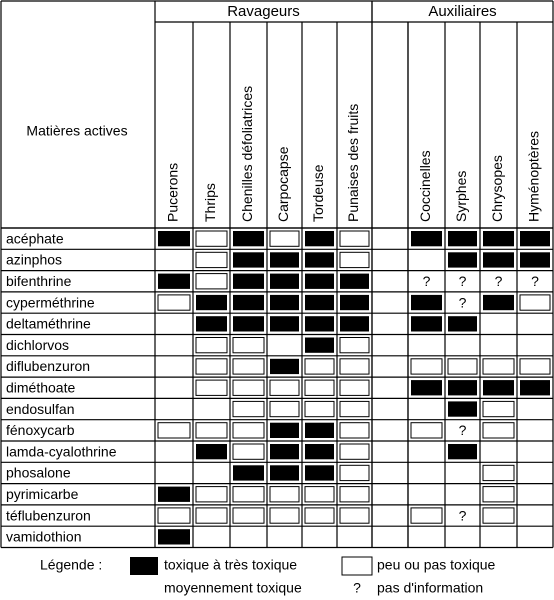 The width and height of the screenshot is (554, 600). What do you see at coordinates (37, 345) in the screenshot?
I see `row-label: dichlorvos` at bounding box center [37, 345].